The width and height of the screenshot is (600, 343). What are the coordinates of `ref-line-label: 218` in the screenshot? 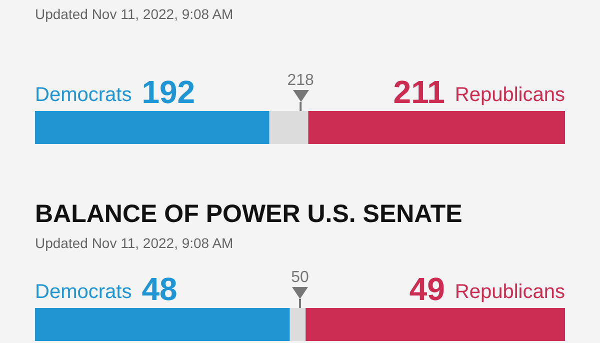 It's located at (300, 80).